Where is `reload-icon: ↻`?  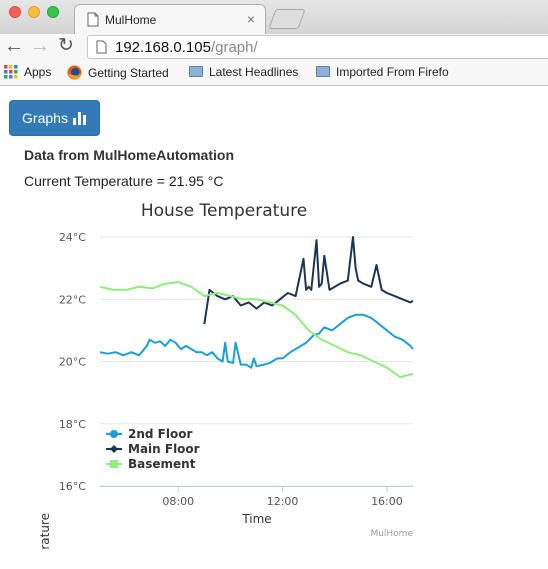 reload-icon: ↻ is located at coordinates (66, 45).